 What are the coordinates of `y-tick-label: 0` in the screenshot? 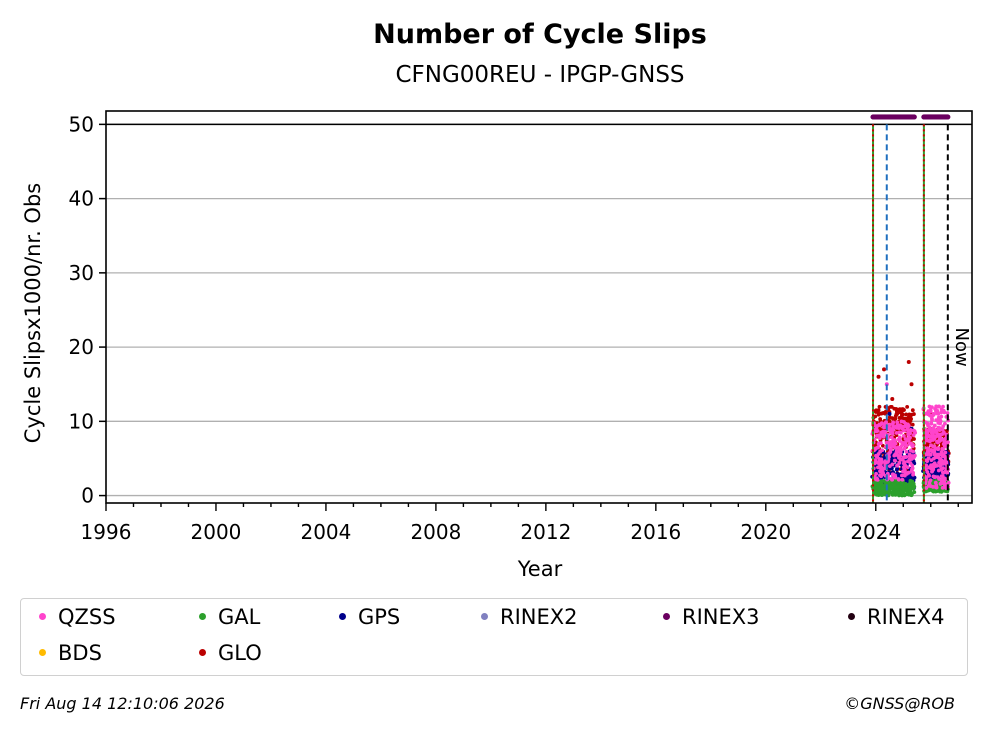 It's located at (87, 496).